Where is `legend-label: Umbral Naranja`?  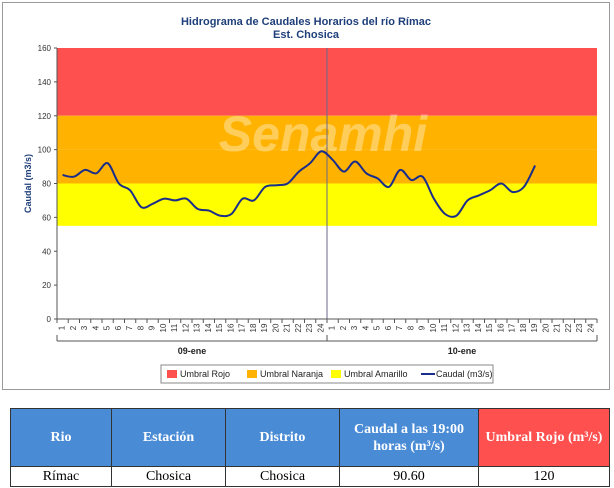
legend-label: Umbral Naranja is located at coordinates (291, 374).